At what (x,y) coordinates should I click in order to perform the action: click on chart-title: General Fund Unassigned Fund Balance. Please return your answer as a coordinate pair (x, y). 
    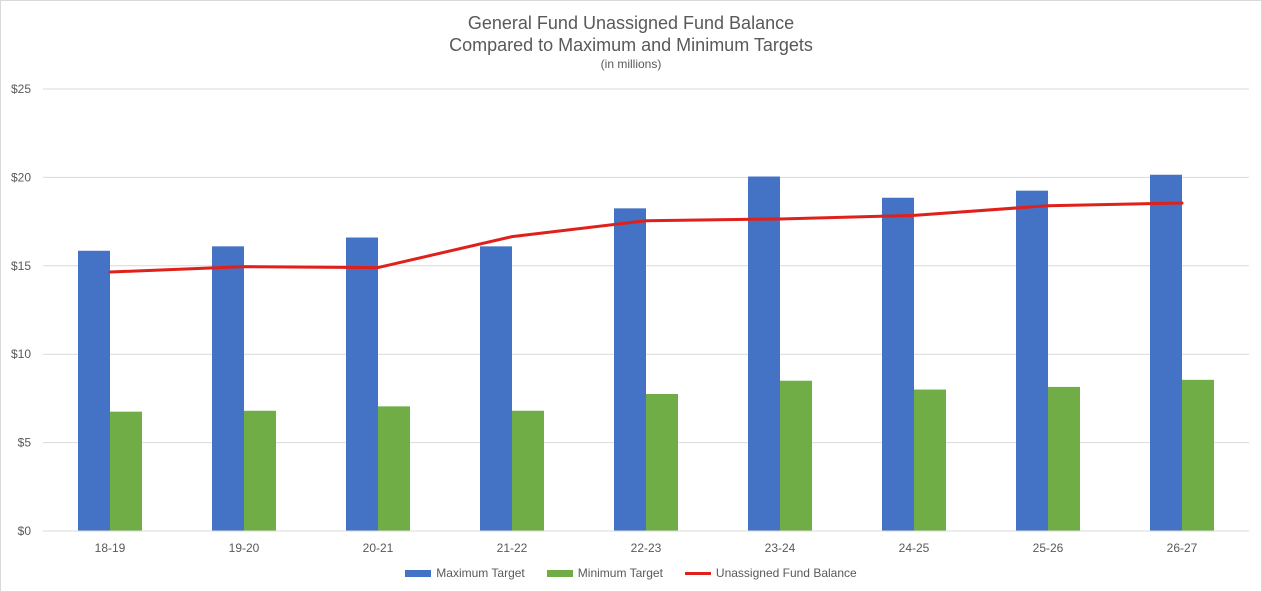
    Looking at the image, I should click on (631, 23).